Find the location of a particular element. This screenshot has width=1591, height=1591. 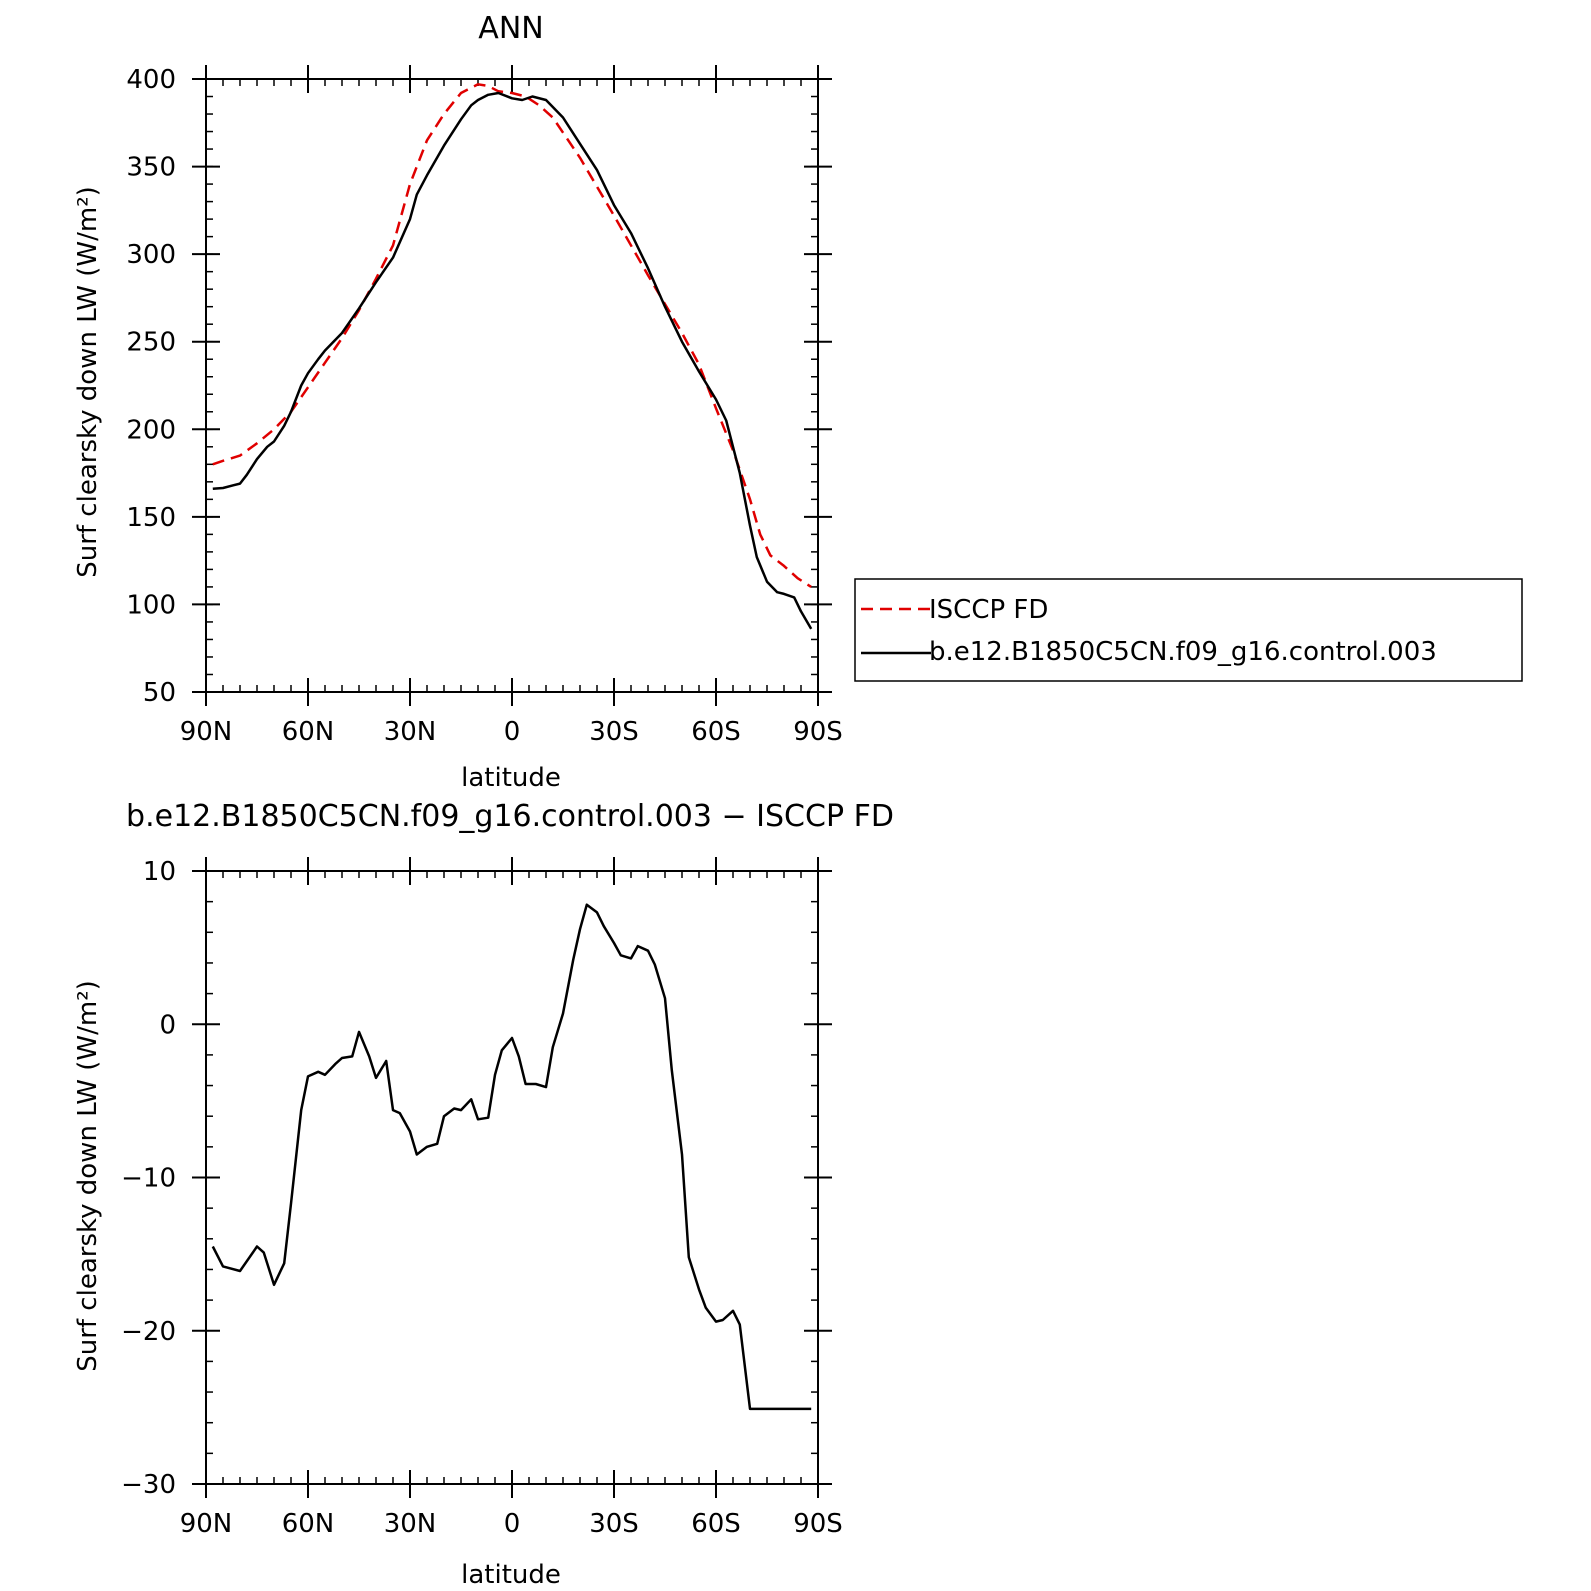

y-tick-label: −10 is located at coordinates (148, 1179).